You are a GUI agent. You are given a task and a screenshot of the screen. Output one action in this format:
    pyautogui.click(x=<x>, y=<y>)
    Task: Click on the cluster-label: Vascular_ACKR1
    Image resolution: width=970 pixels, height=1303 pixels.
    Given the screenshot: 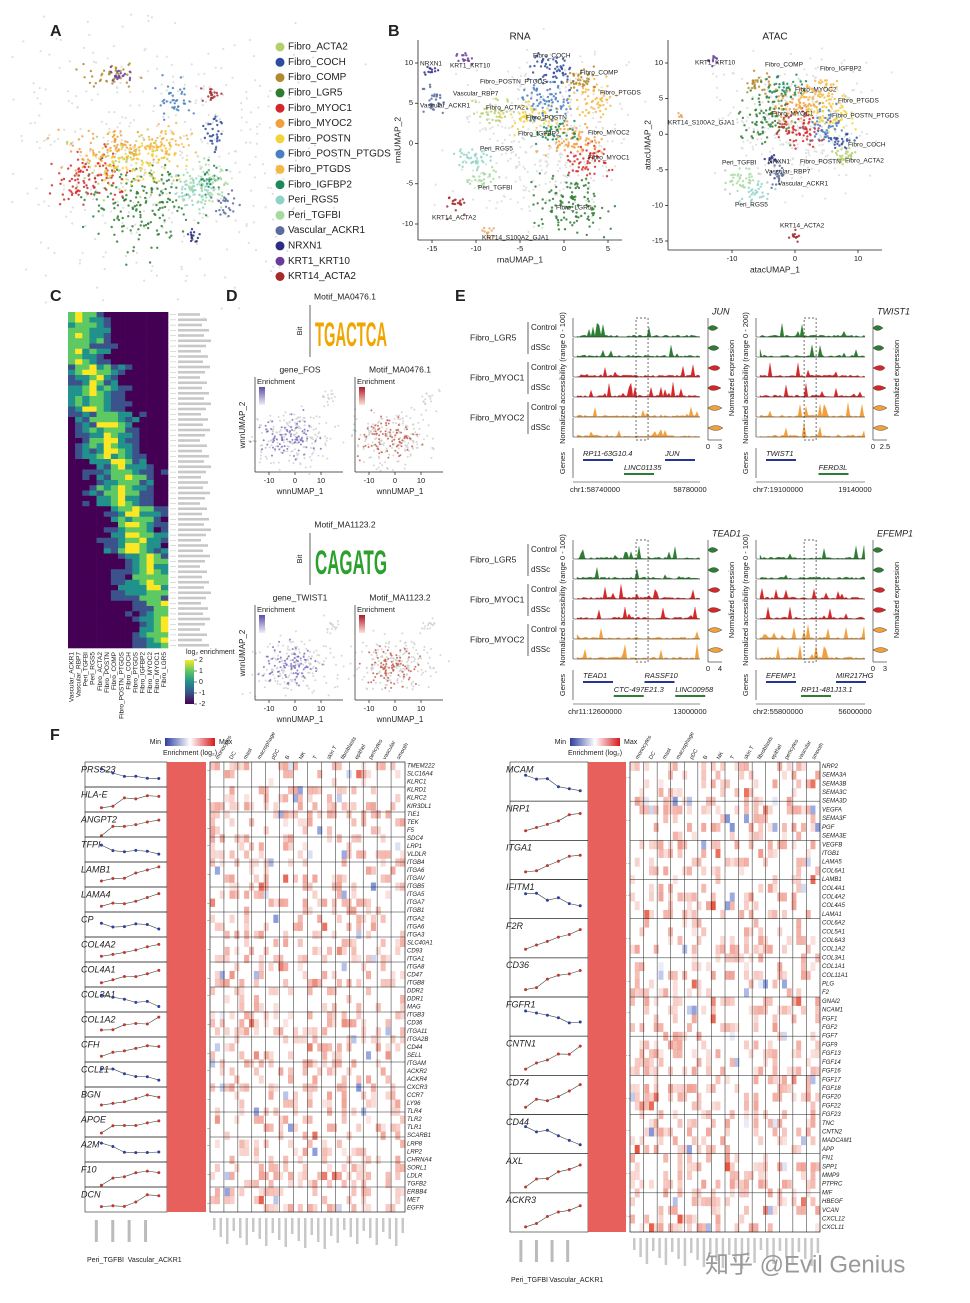 What is the action you would take?
    pyautogui.click(x=445, y=106)
    